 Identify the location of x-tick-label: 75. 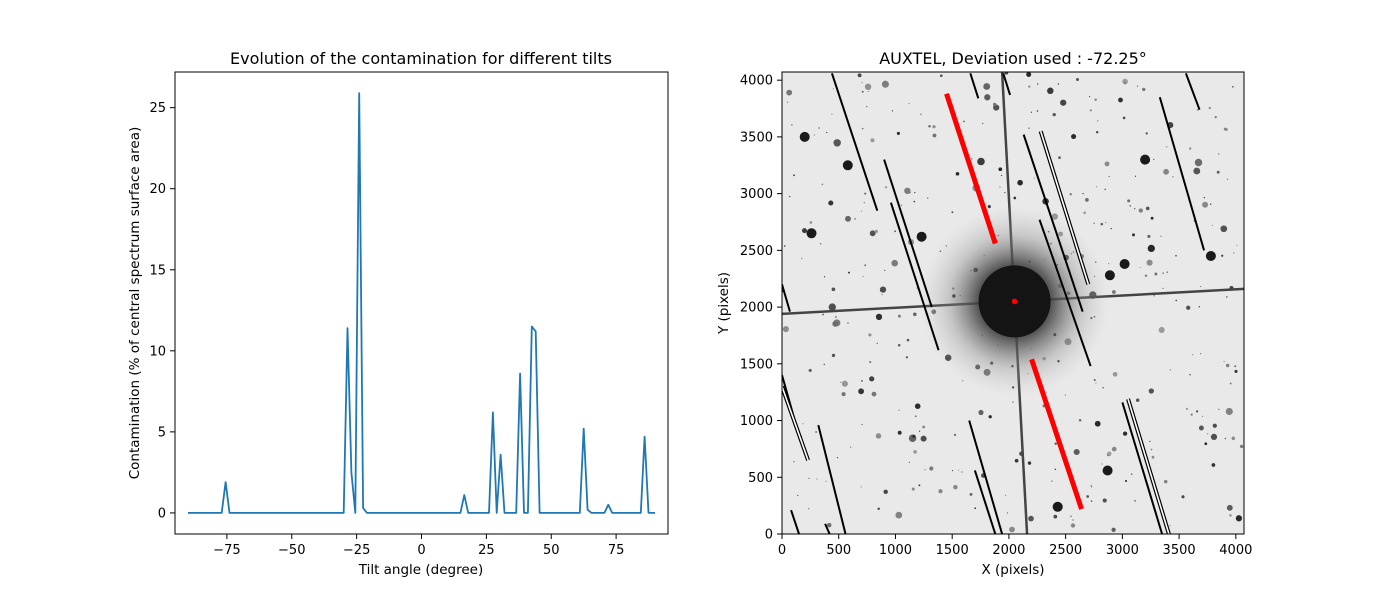
(616, 550).